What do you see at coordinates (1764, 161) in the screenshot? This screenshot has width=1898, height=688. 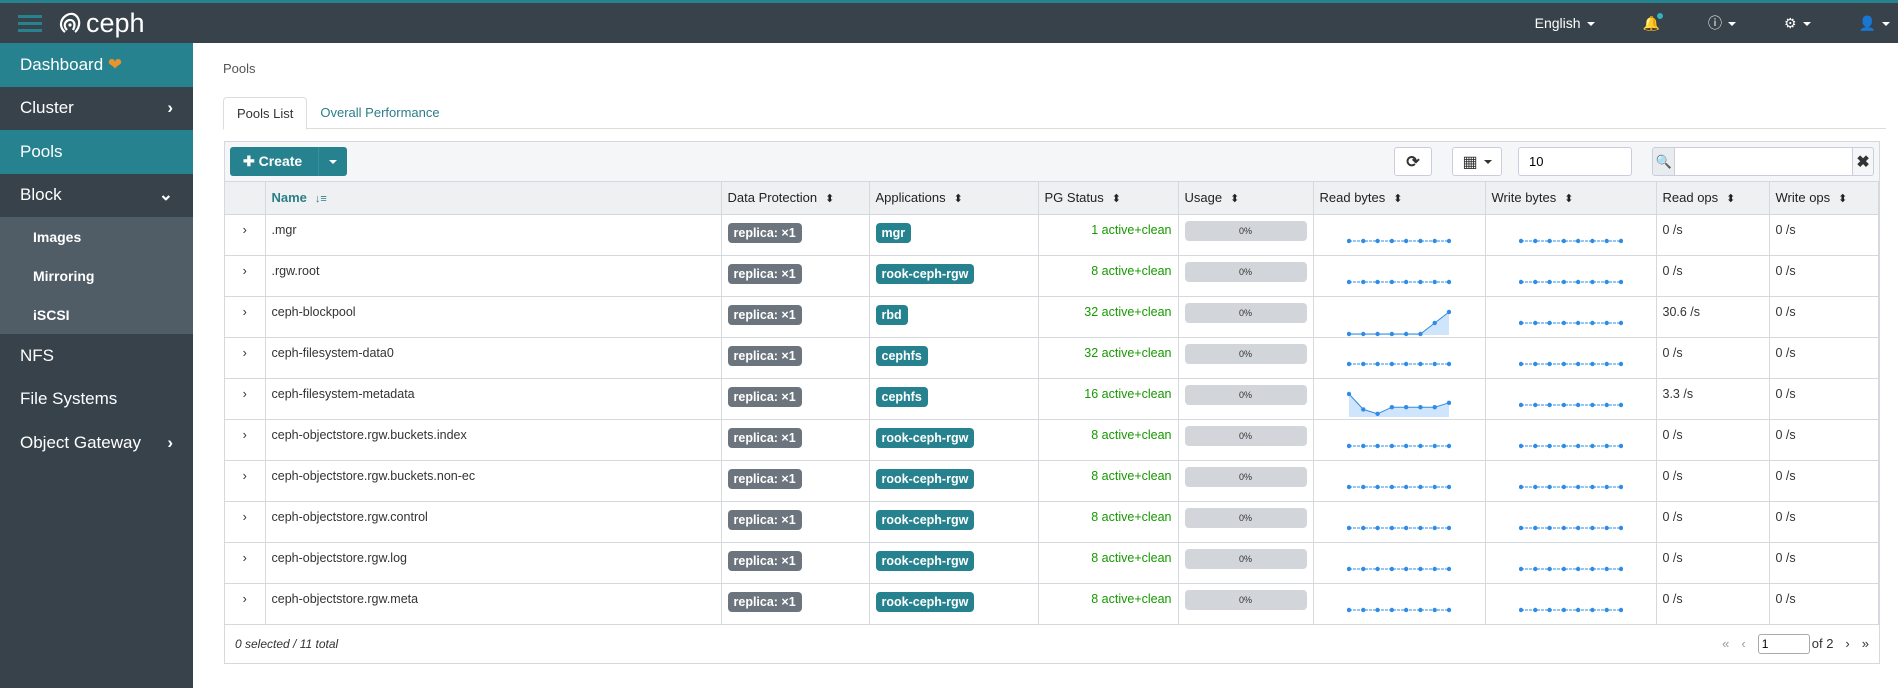 I see `search-input` at bounding box center [1764, 161].